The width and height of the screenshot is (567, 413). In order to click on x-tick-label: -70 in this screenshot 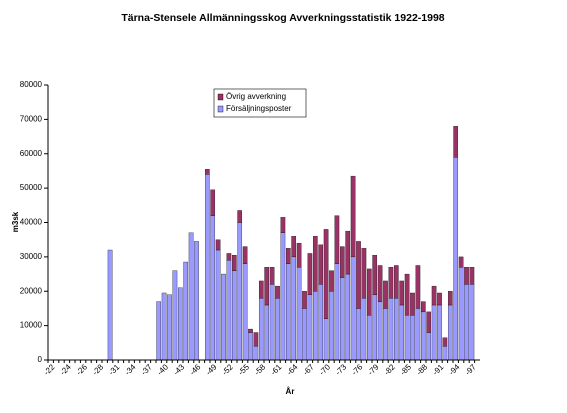, I will do `click(324, 369)`.